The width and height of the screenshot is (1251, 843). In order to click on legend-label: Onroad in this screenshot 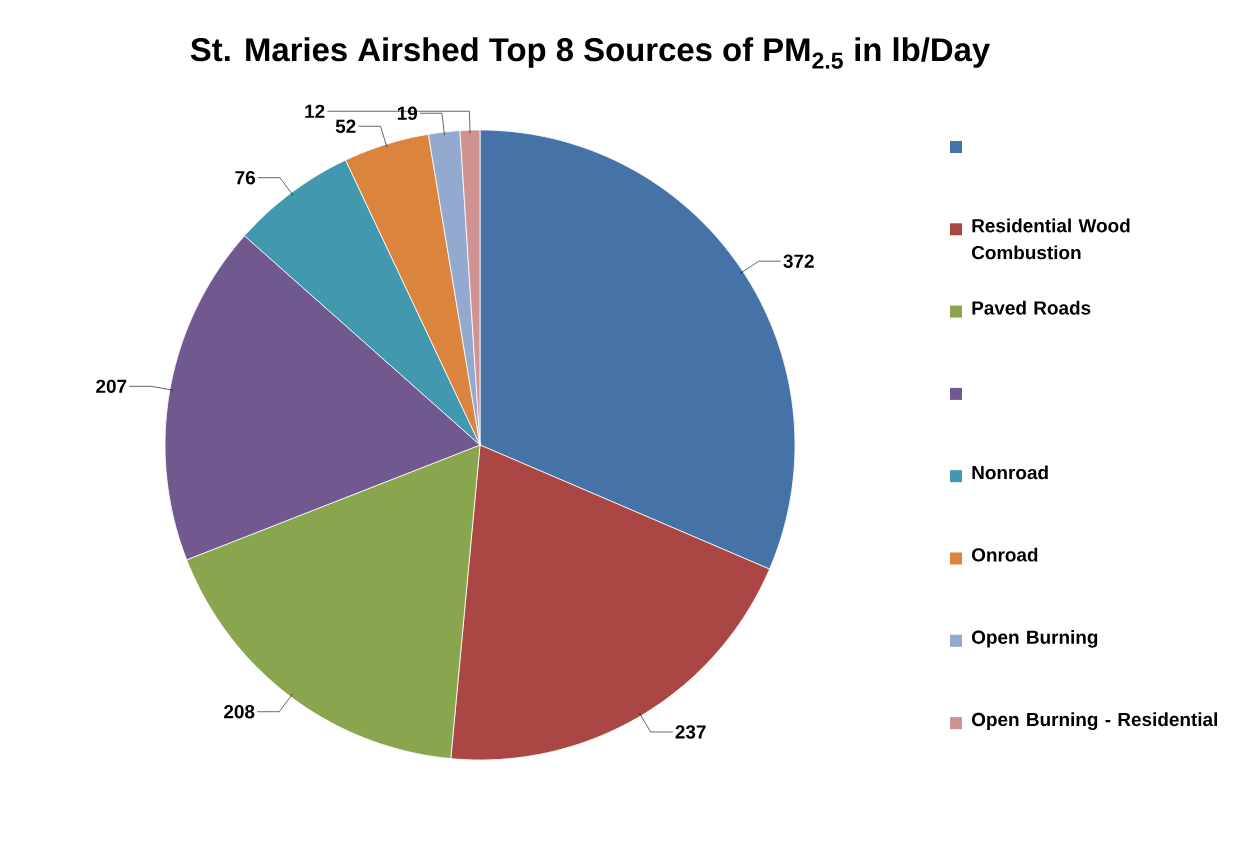, I will do `click(1004, 554)`.